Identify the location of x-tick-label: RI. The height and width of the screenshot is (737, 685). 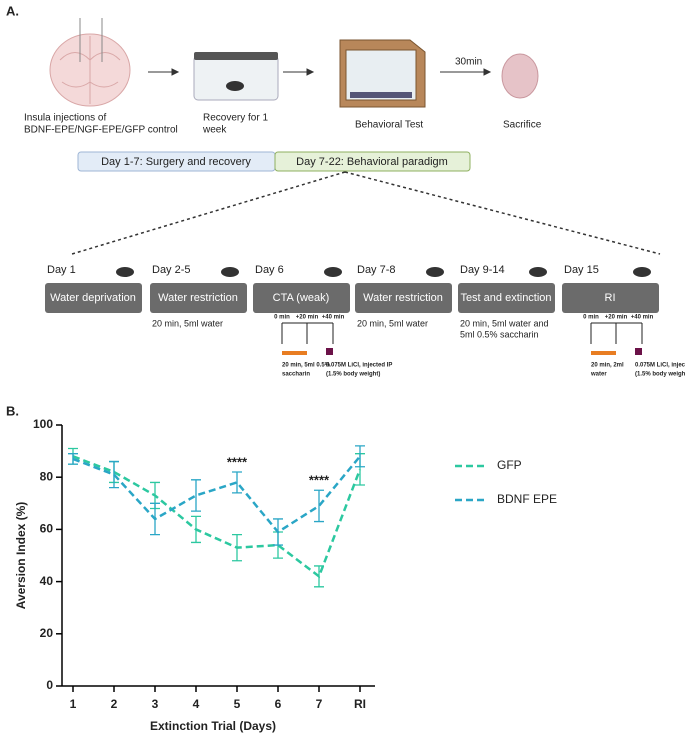
(360, 704).